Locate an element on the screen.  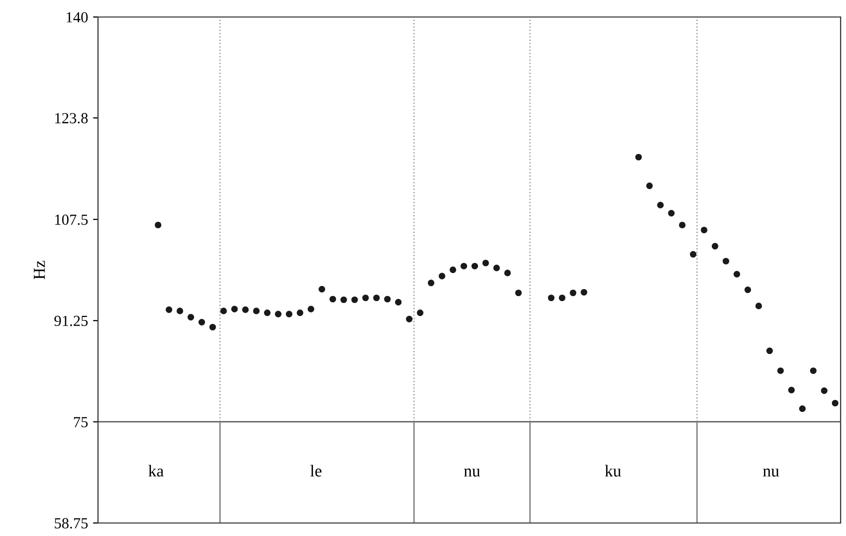
y-tick-label: 75 is located at coordinates (81, 422).